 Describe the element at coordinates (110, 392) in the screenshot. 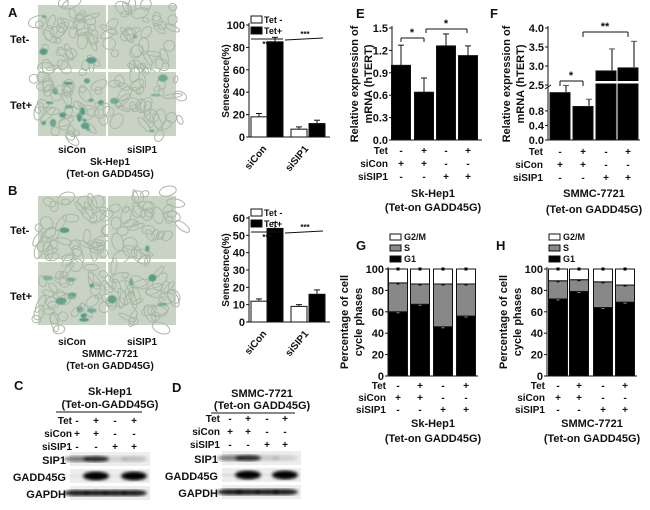

I see `cell-line-label: Sk-Hep1` at that location.